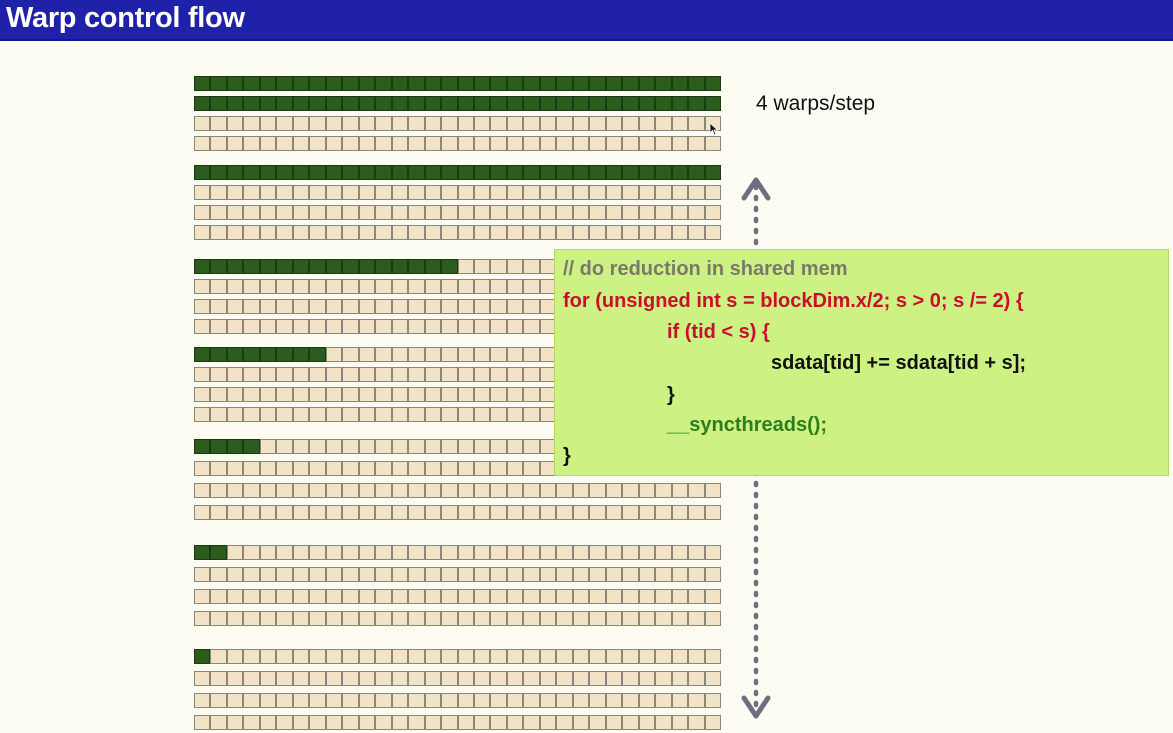 The image size is (1173, 733). Describe the element at coordinates (457, 618) in the screenshot. I see `warp-row` at that location.